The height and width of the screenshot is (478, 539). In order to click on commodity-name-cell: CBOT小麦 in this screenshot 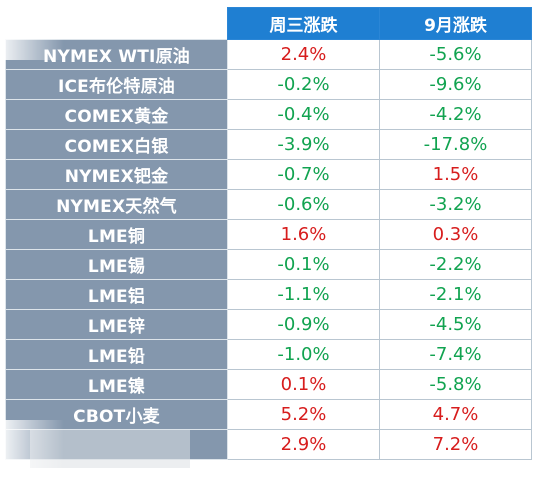, I will do `click(116, 414)`.